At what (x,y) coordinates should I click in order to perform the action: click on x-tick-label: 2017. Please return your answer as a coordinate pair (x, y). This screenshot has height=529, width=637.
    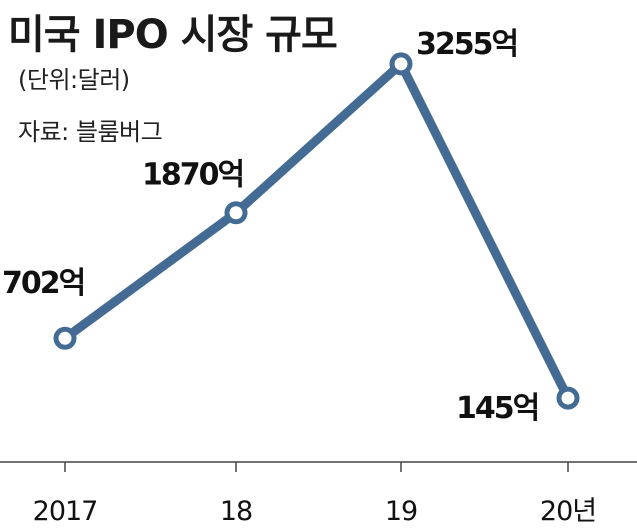
    Looking at the image, I should click on (65, 511).